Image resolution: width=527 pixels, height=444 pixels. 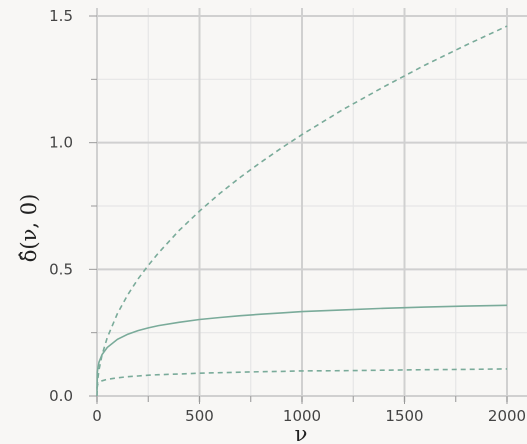 What do you see at coordinates (404, 416) in the screenshot?
I see `x-tick-label: 1500` at bounding box center [404, 416].